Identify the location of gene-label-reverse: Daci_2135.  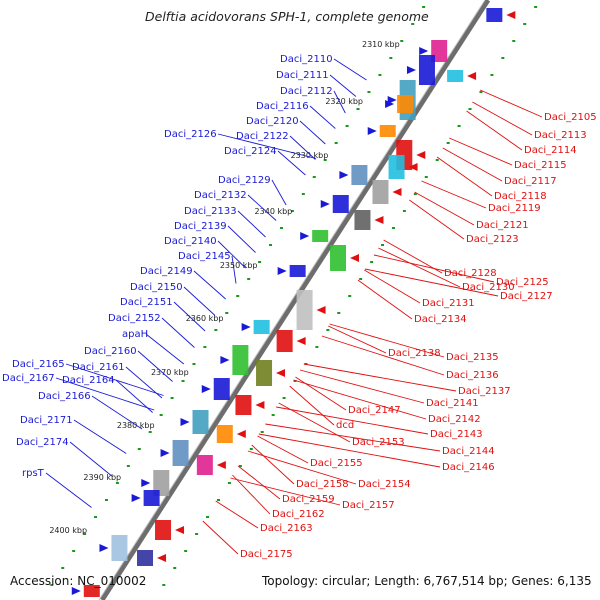
(472, 357).